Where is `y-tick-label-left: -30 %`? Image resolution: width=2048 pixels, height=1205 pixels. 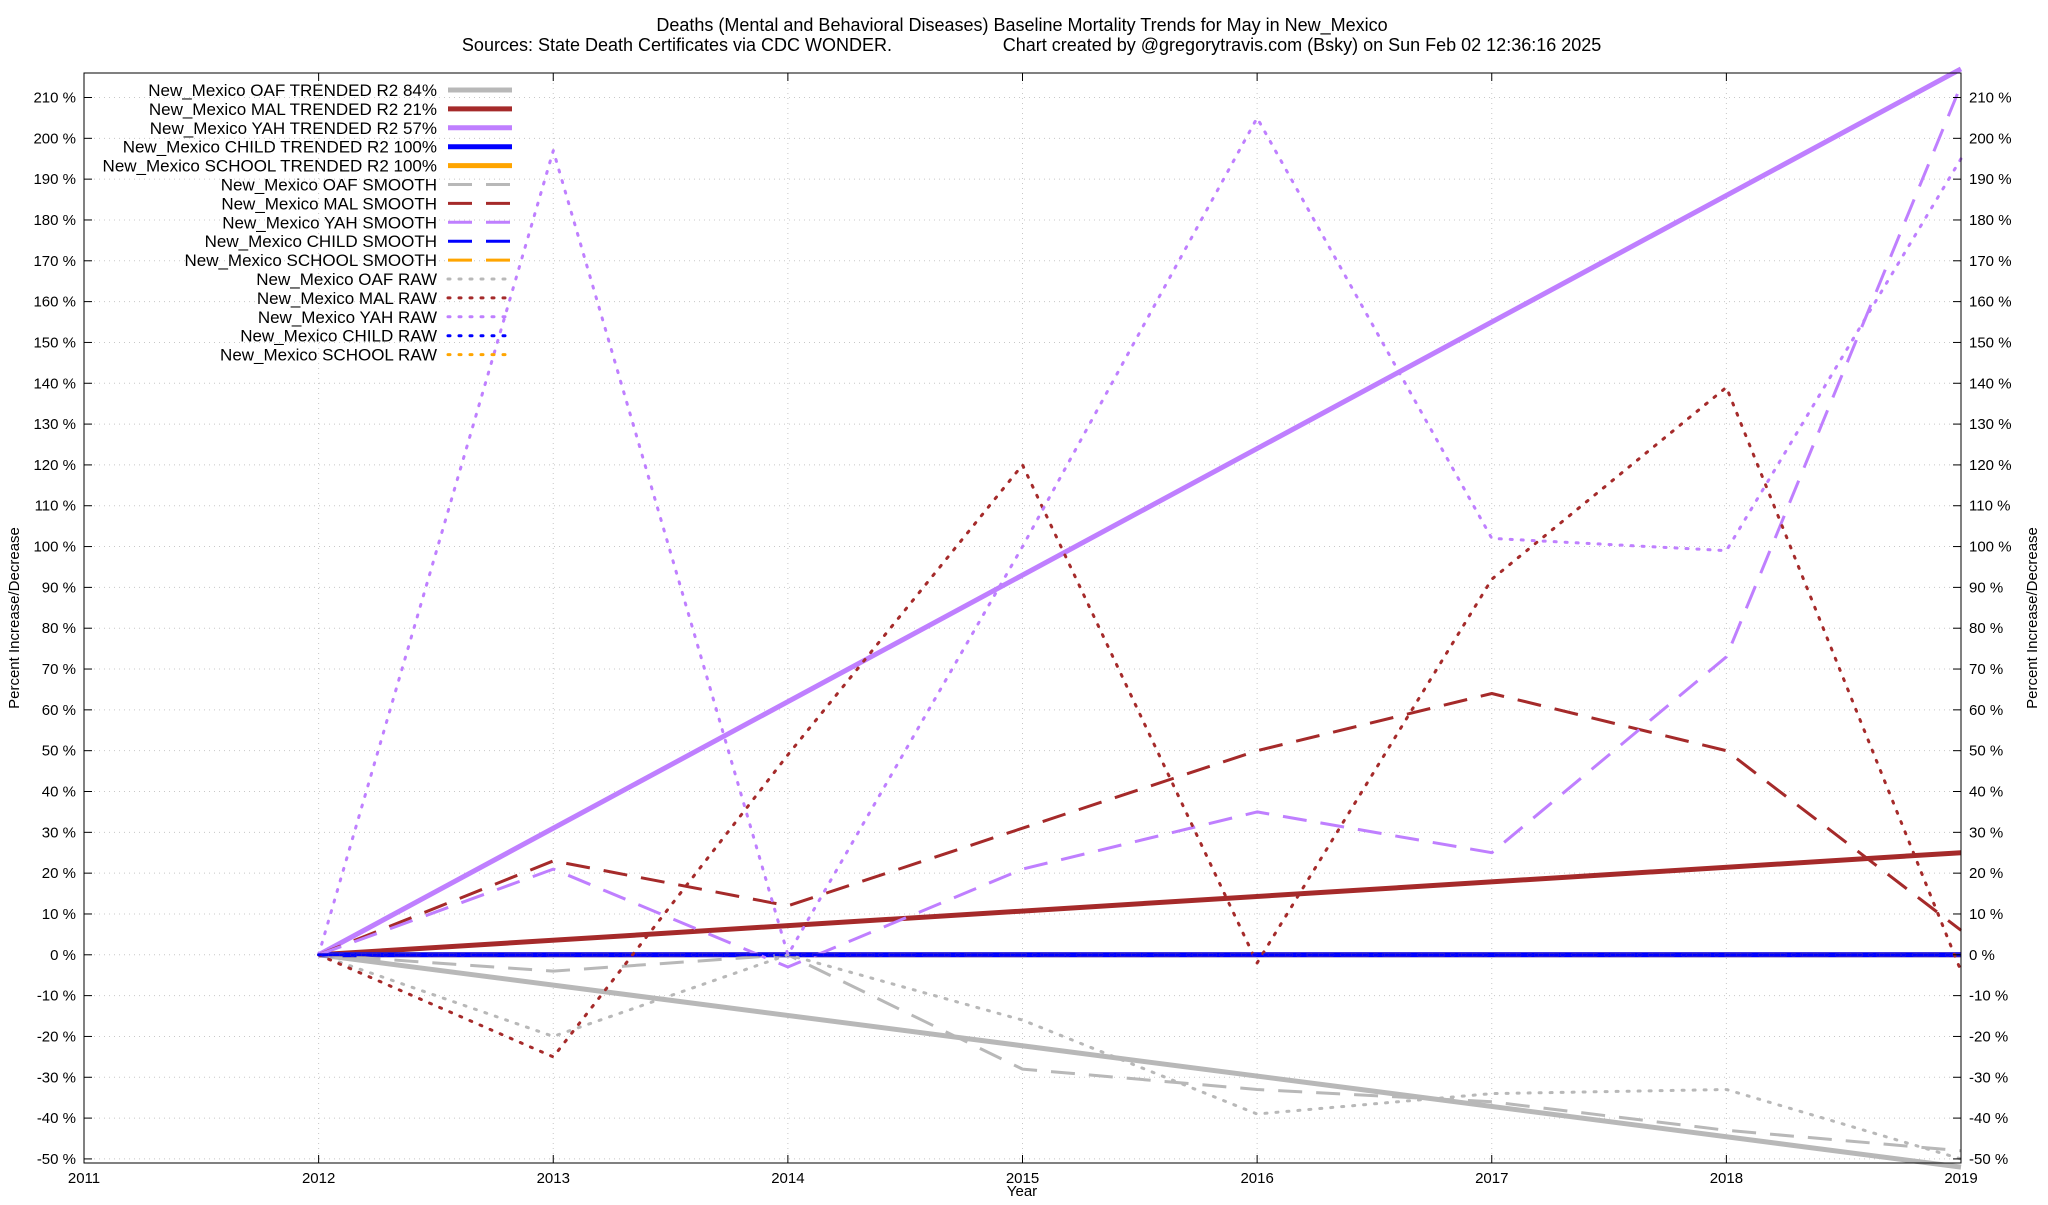
y-tick-label-left: -30 % is located at coordinates (56, 1077).